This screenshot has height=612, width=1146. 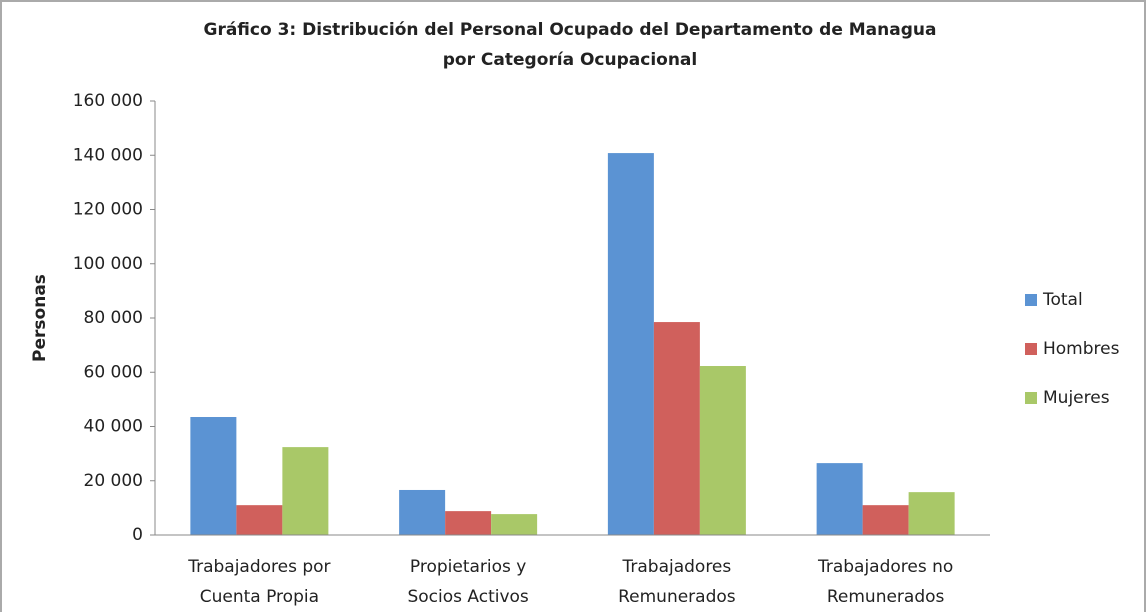 I want to click on y-tick-label: 60 000, so click(x=113, y=372).